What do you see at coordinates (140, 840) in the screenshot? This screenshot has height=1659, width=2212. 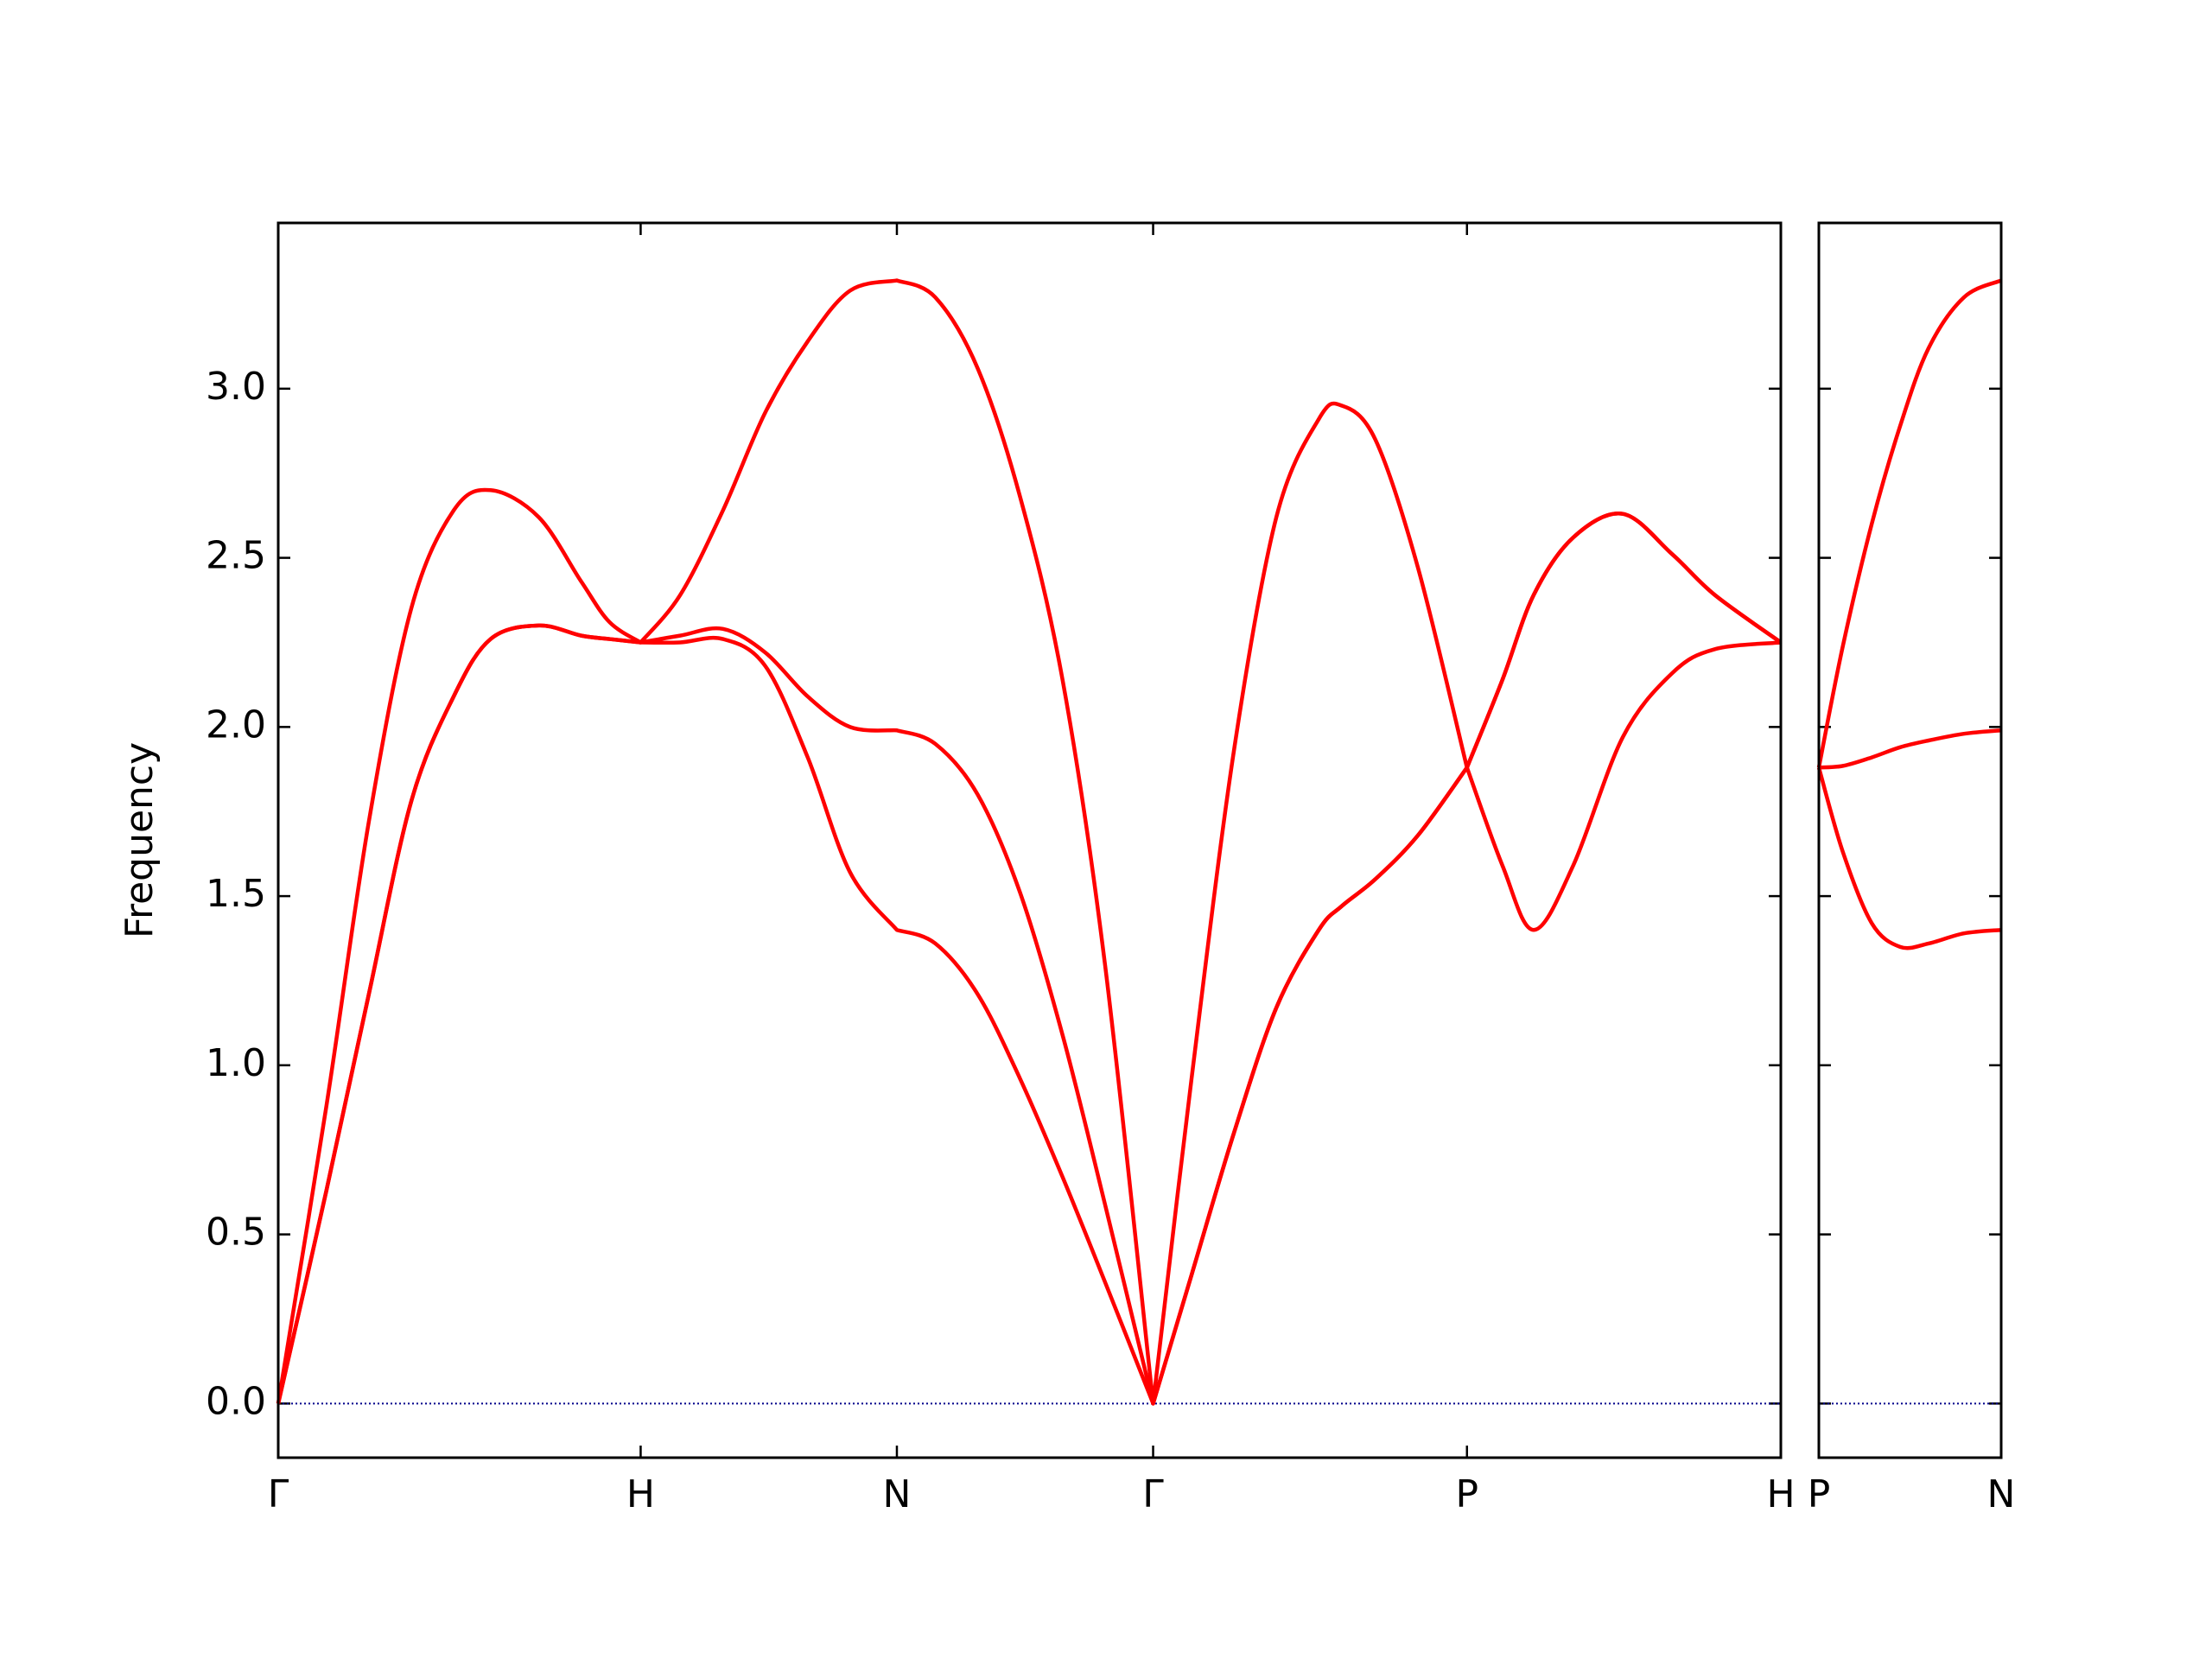 I see `y-axis-label: Frequency` at bounding box center [140, 840].